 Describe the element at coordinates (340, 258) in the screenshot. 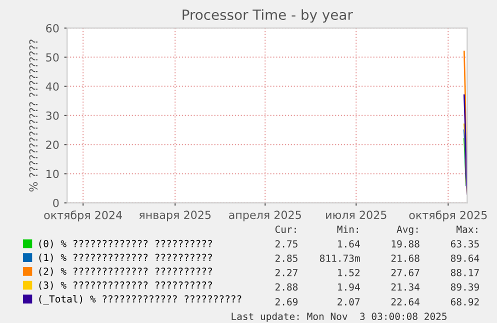

I see `text: 811.73m` at that location.